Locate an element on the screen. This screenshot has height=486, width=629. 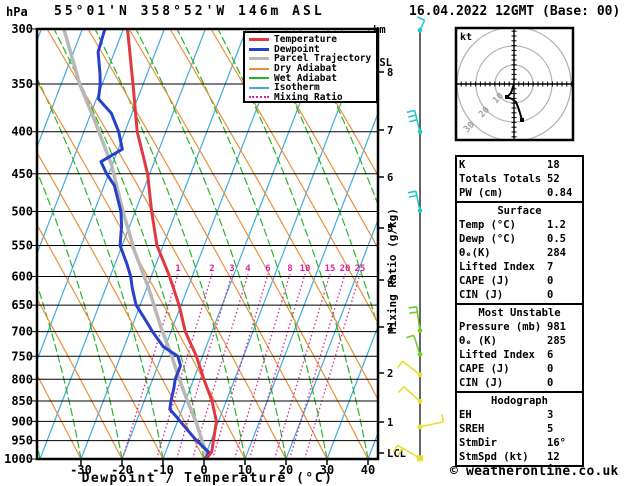
panel-row: Pressure (mb) 981 is located at coordinates (519, 327).